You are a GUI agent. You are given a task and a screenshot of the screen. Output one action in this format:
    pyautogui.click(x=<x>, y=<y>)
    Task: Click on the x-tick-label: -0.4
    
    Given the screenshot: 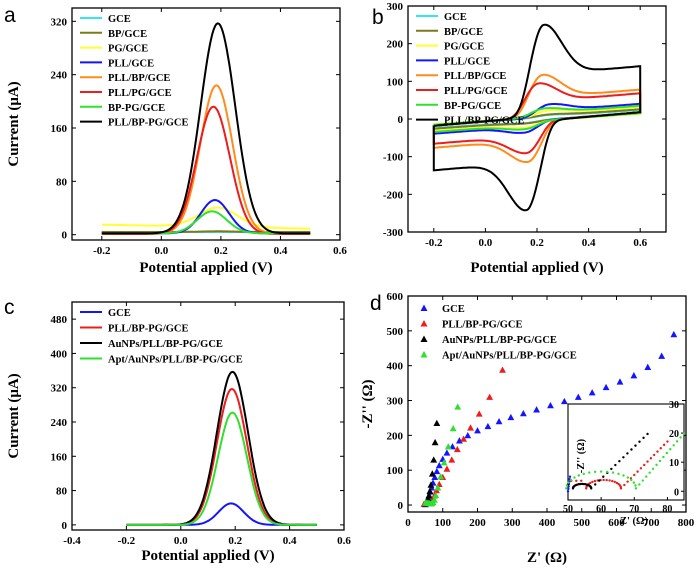 What is the action you would take?
    pyautogui.click(x=72, y=541)
    